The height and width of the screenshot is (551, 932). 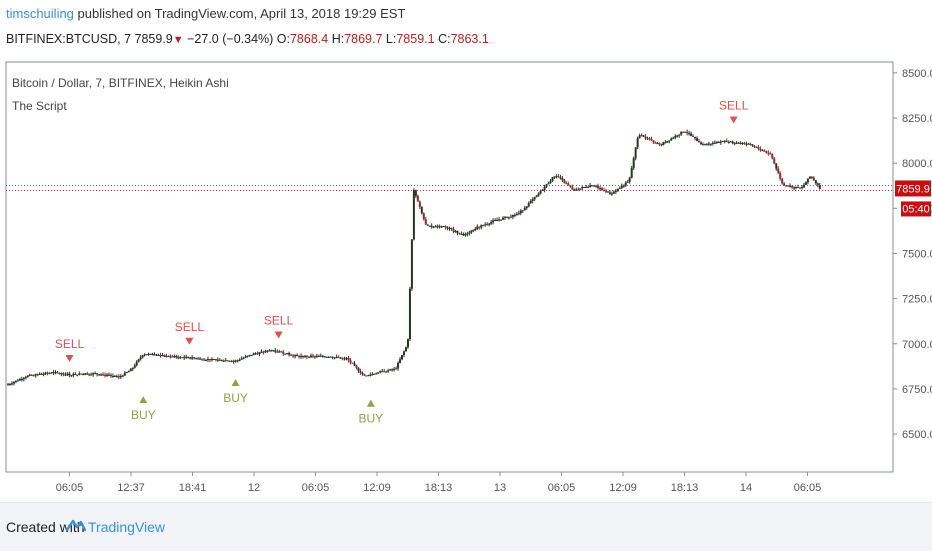 I want to click on y-tick-label: 6500.0, so click(x=917, y=435).